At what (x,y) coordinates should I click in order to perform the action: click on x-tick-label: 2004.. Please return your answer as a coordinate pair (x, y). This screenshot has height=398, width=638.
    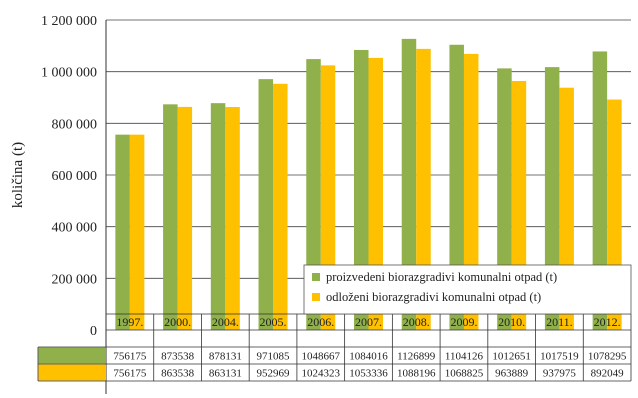
    Looking at the image, I should click on (225, 322).